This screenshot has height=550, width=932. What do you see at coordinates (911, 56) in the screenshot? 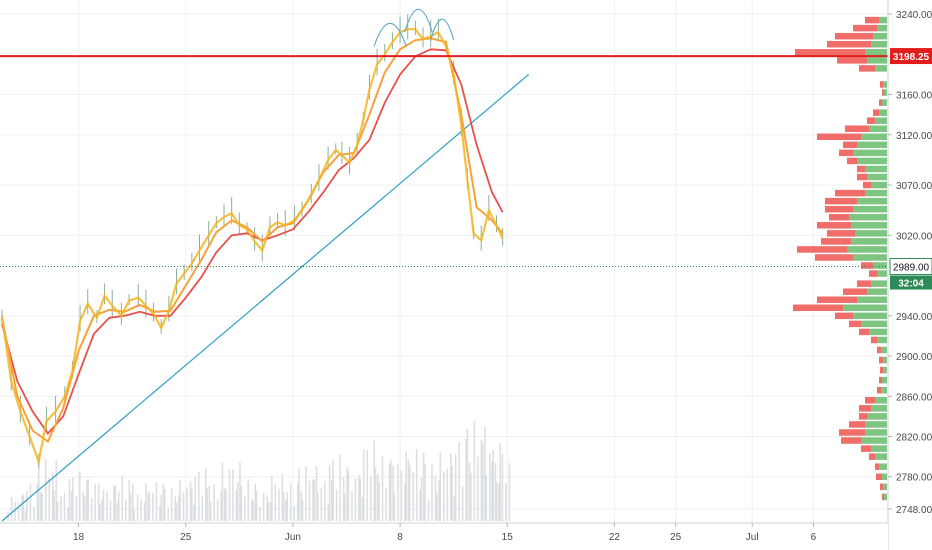
I see `resistance-price-badge` at bounding box center [911, 56].